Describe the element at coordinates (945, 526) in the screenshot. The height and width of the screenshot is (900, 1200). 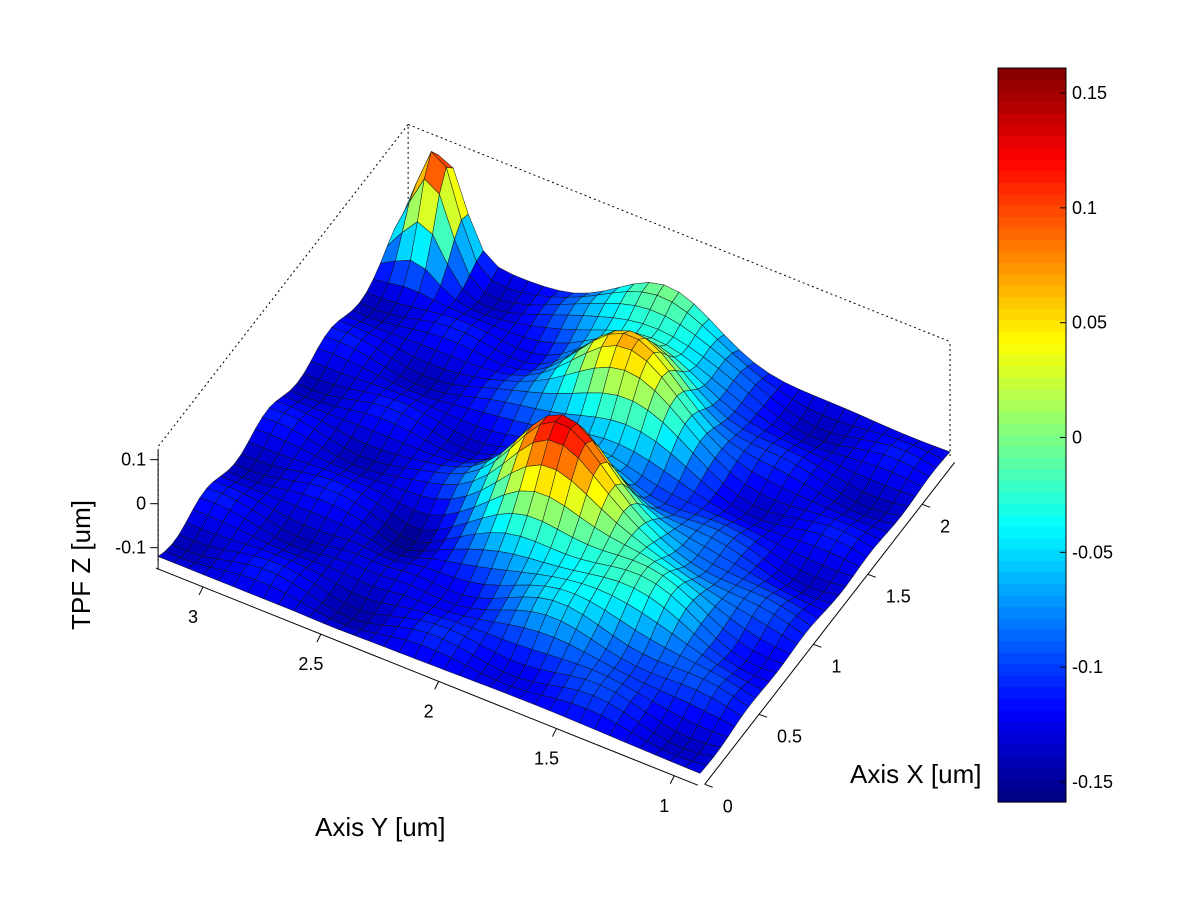
I see `x-tick-label: 2` at that location.